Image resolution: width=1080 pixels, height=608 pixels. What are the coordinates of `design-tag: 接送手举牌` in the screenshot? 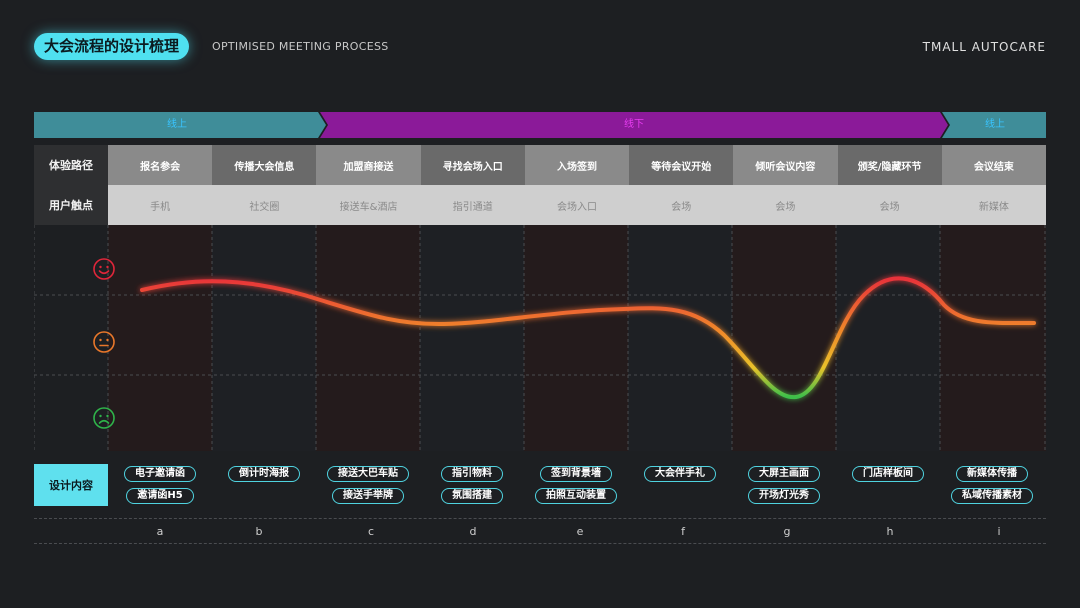 It's located at (368, 496).